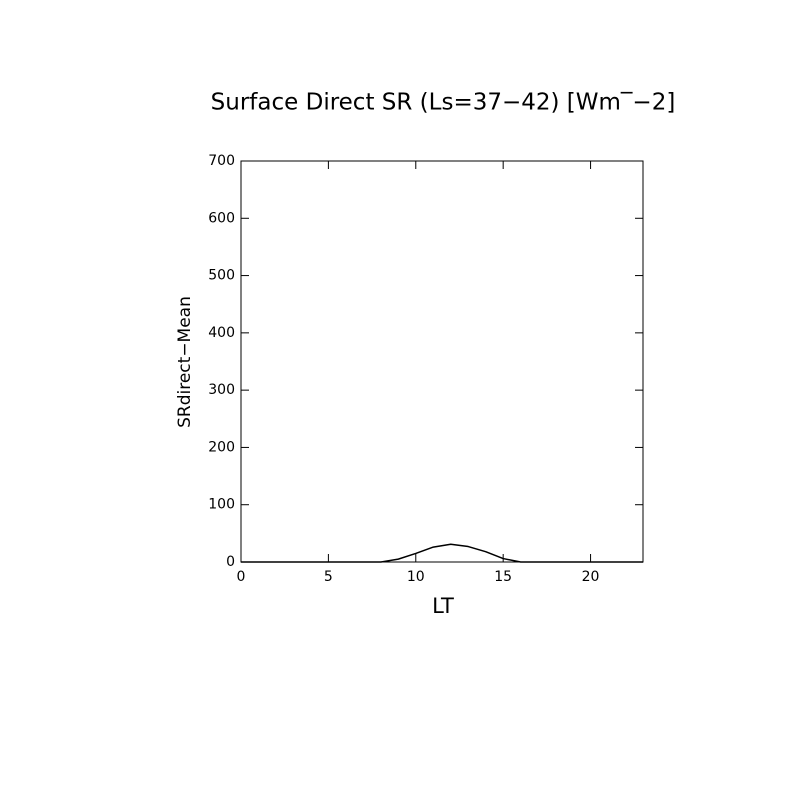  Describe the element at coordinates (221, 505) in the screenshot. I see `y-tick-label: 100` at that location.